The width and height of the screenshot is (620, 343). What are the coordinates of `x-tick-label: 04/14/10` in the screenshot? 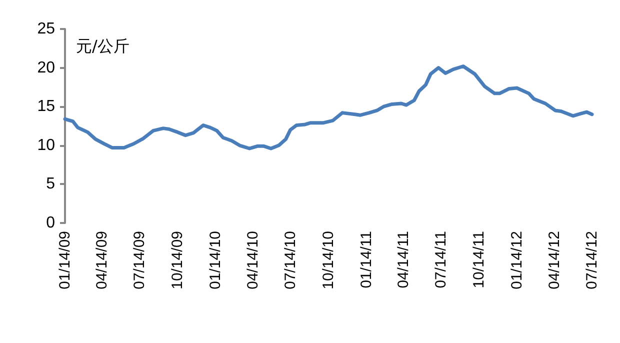 It's located at (253, 260).